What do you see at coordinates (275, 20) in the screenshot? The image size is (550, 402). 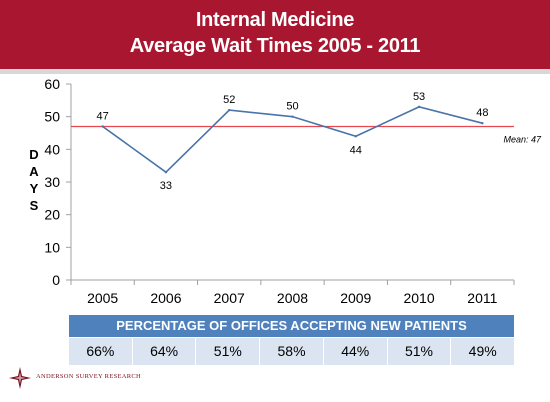 I see `page-title: Internal Medicine` at bounding box center [275, 20].